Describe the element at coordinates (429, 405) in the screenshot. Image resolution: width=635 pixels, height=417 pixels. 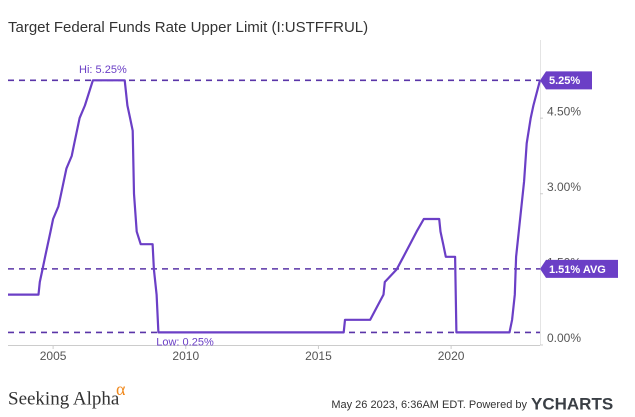
I see `stamp: May 26 2023, 6:36AM EDT. Powered by` at that location.